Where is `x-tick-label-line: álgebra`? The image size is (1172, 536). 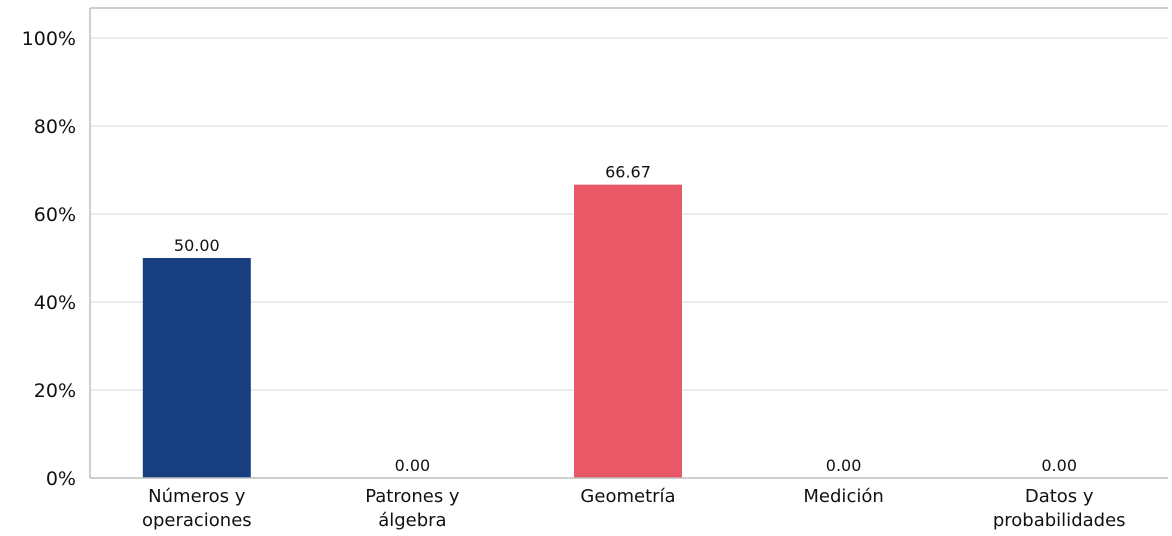
x-tick-label-line: álgebra is located at coordinates (412, 520).